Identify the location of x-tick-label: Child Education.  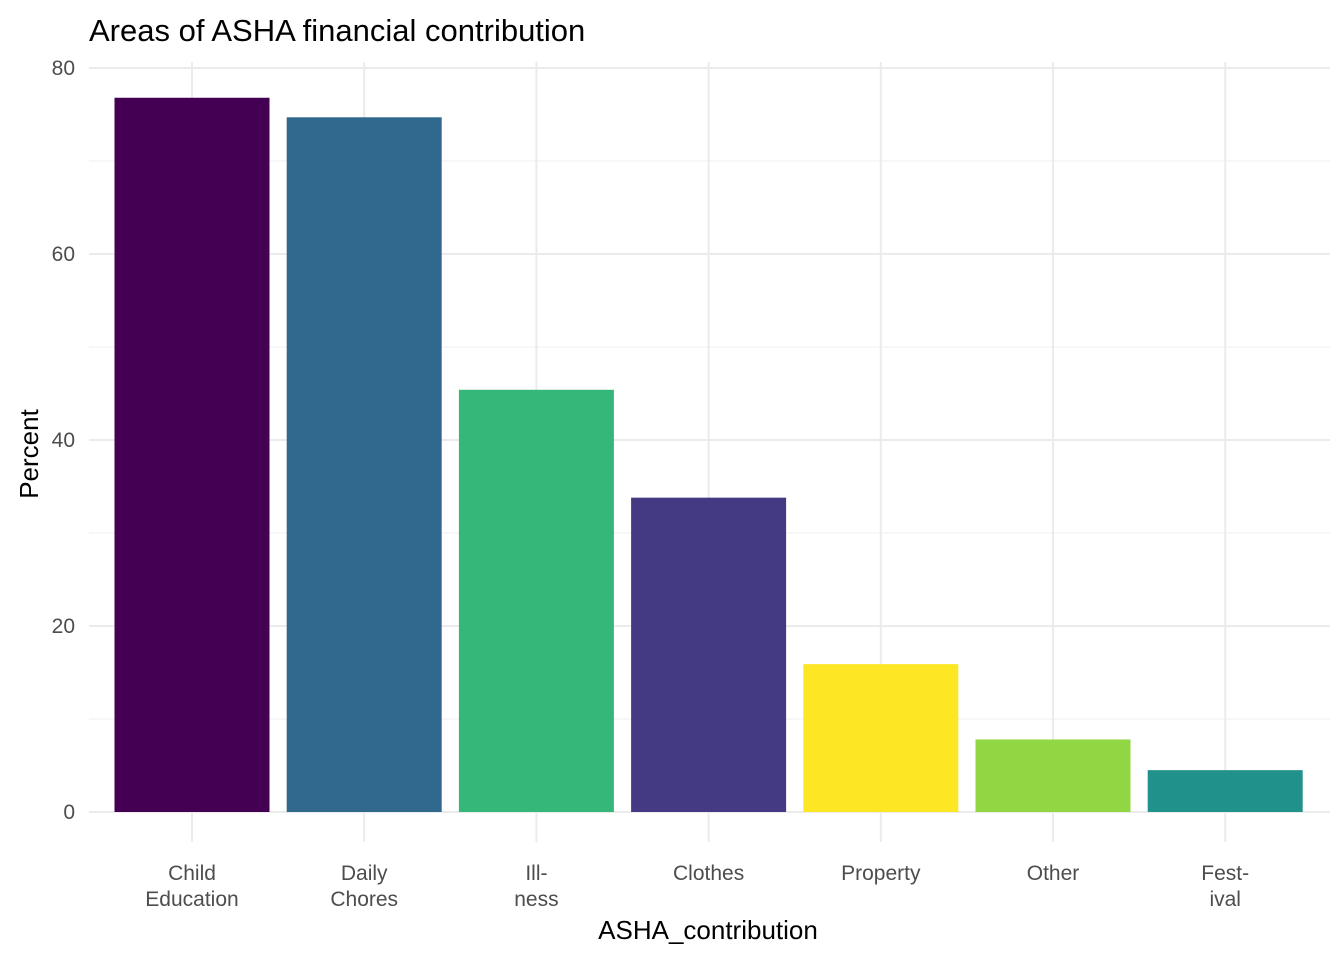
(191, 886).